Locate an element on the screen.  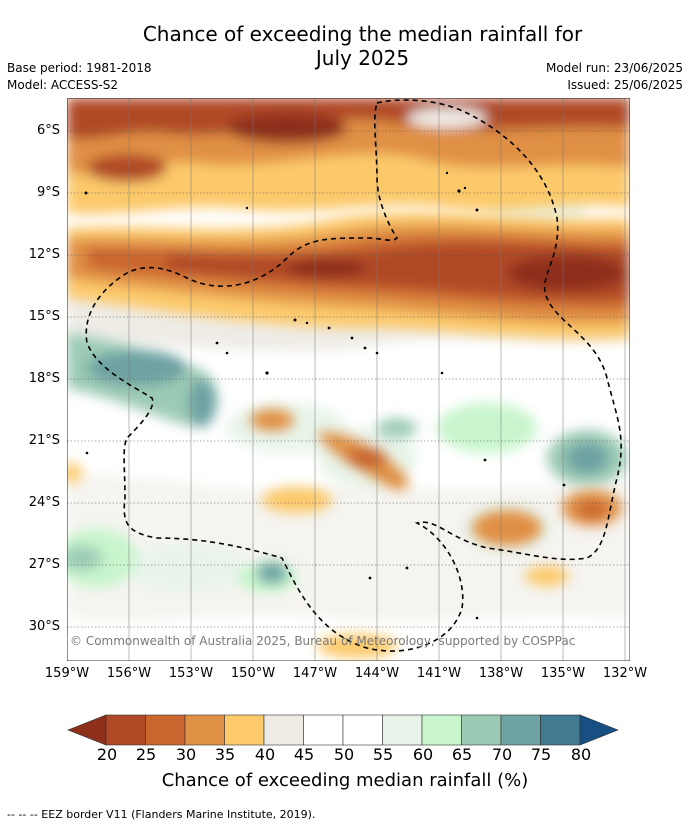
lat-label-15s: 15°S is located at coordinates (44, 316).